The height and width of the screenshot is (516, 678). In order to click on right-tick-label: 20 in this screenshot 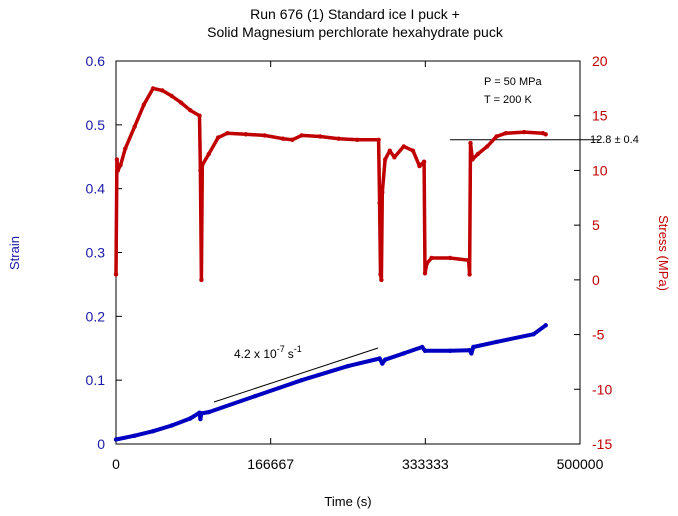, I will do `click(600, 61)`.